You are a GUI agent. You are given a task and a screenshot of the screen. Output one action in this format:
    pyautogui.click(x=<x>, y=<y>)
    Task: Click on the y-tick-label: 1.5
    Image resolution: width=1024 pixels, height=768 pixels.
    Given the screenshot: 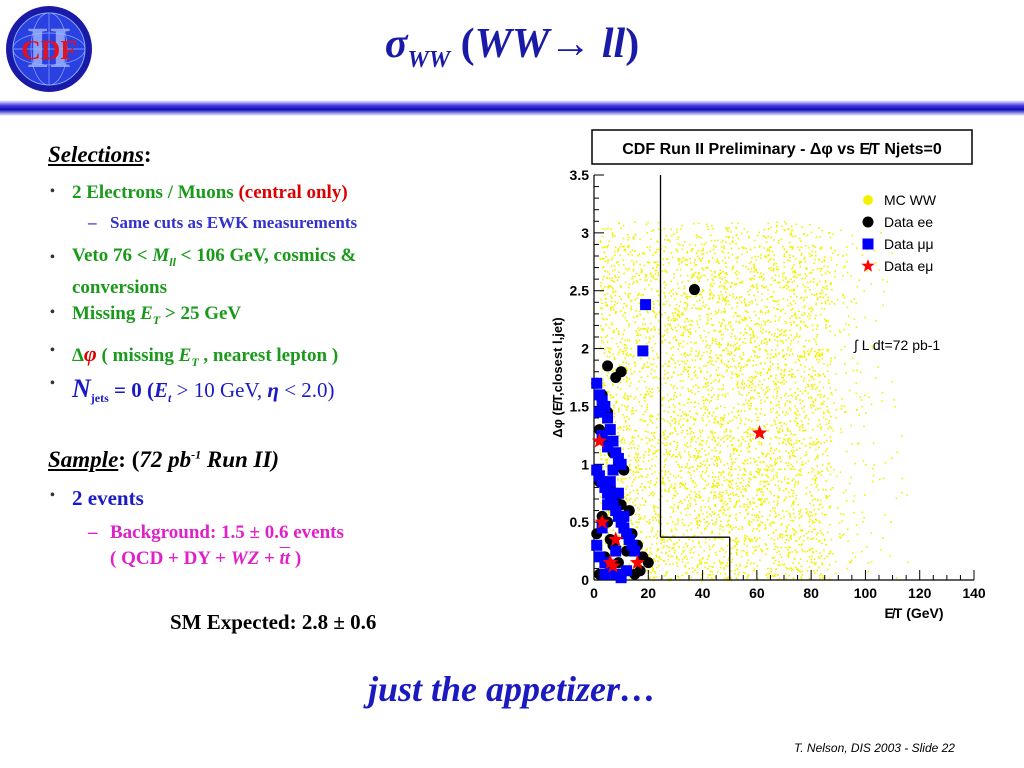 What is the action you would take?
    pyautogui.click(x=580, y=406)
    